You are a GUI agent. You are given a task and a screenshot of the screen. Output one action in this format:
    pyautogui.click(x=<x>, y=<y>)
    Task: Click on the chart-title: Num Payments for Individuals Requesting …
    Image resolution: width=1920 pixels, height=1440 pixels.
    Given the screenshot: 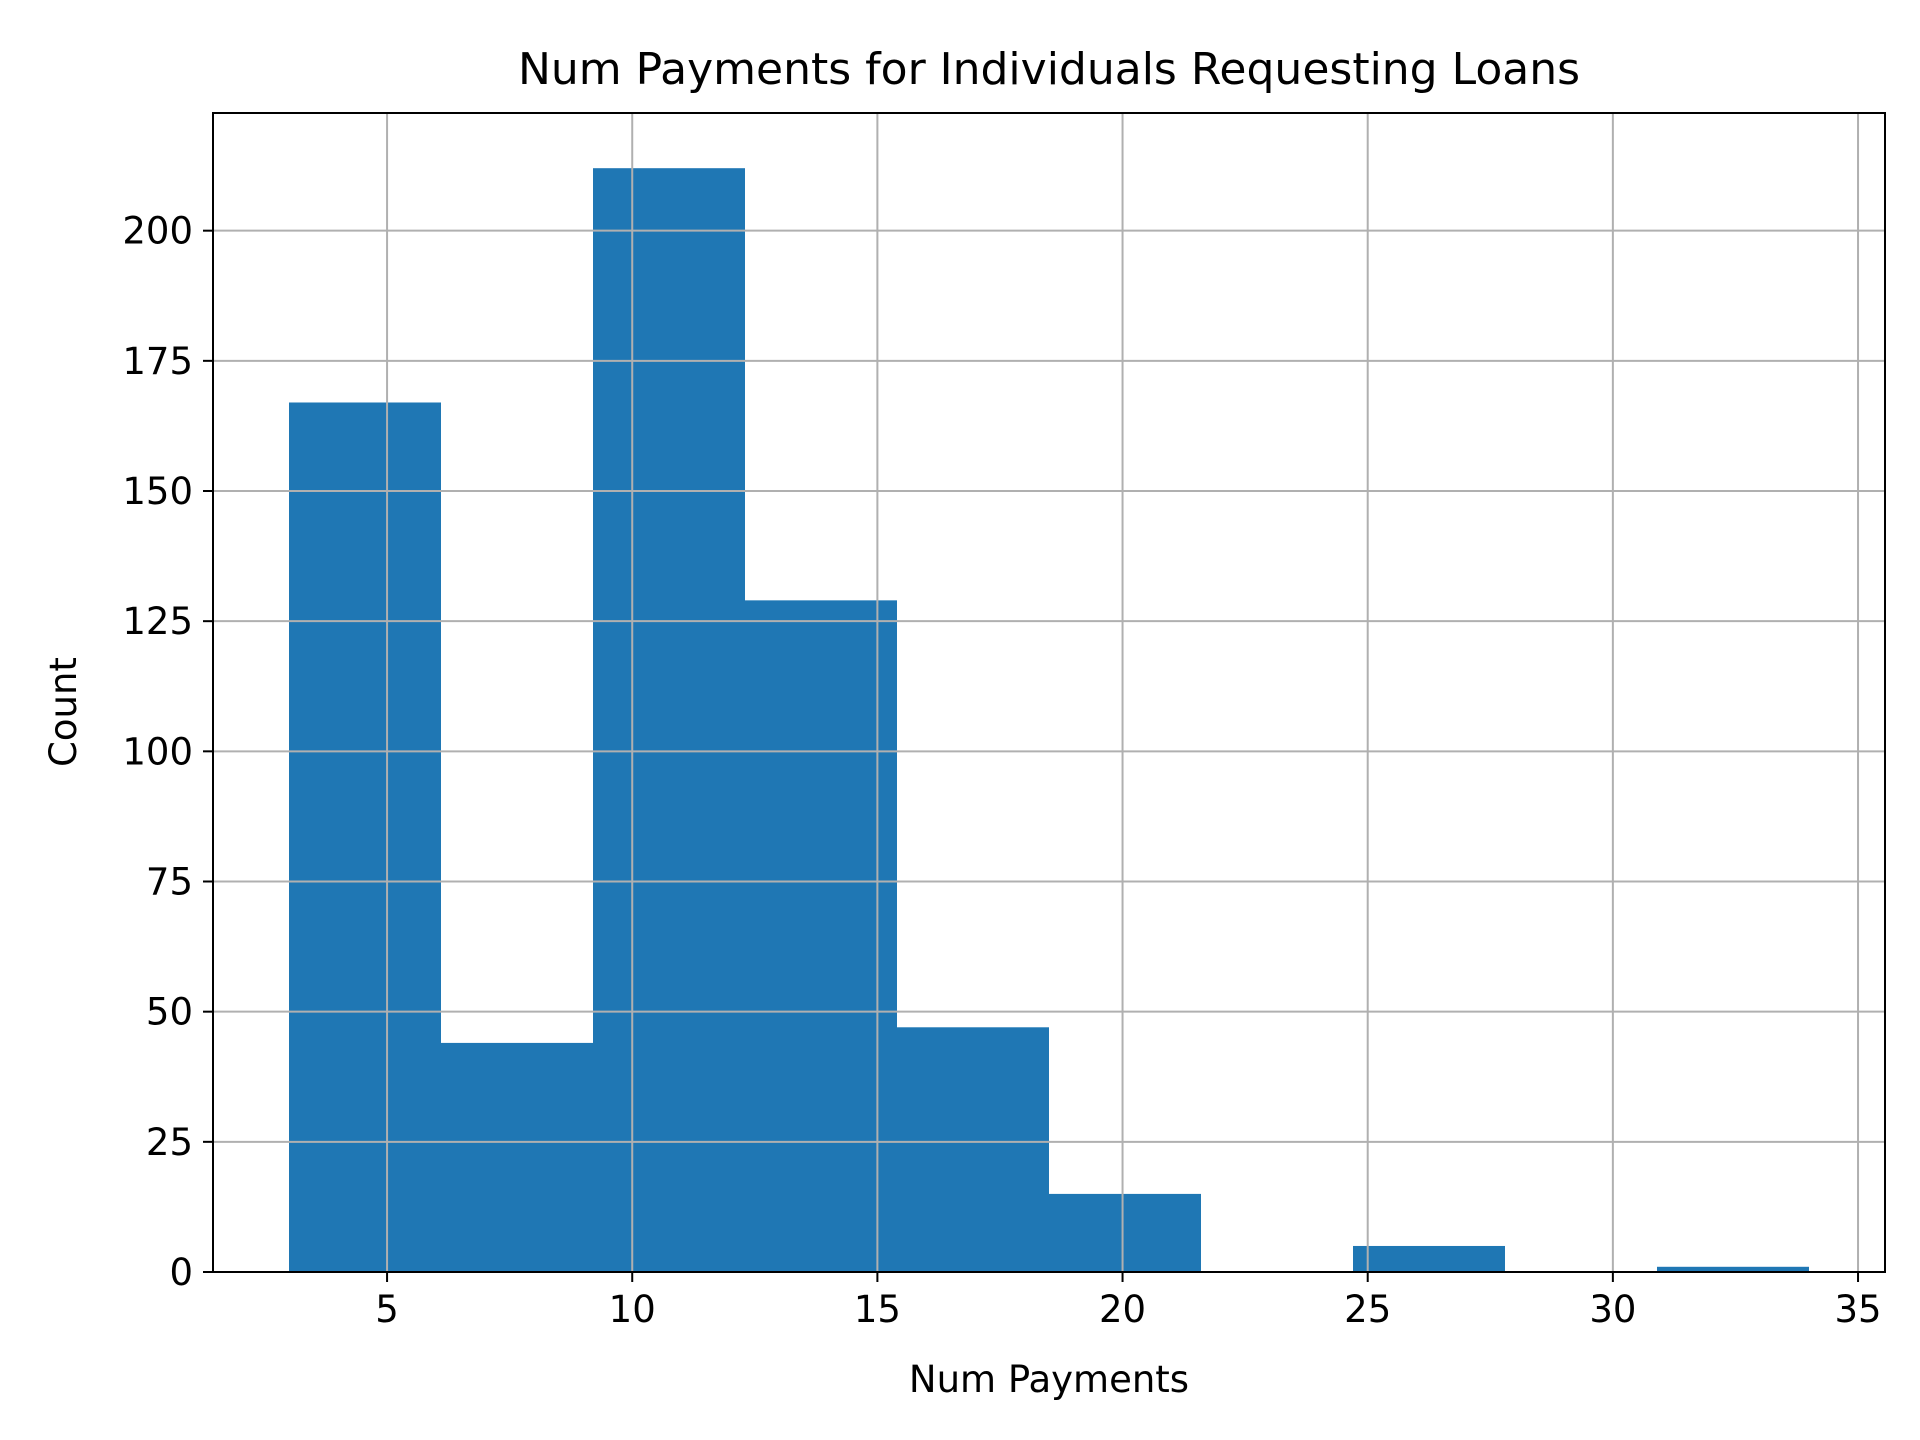 What is the action you would take?
    pyautogui.click(x=1049, y=69)
    